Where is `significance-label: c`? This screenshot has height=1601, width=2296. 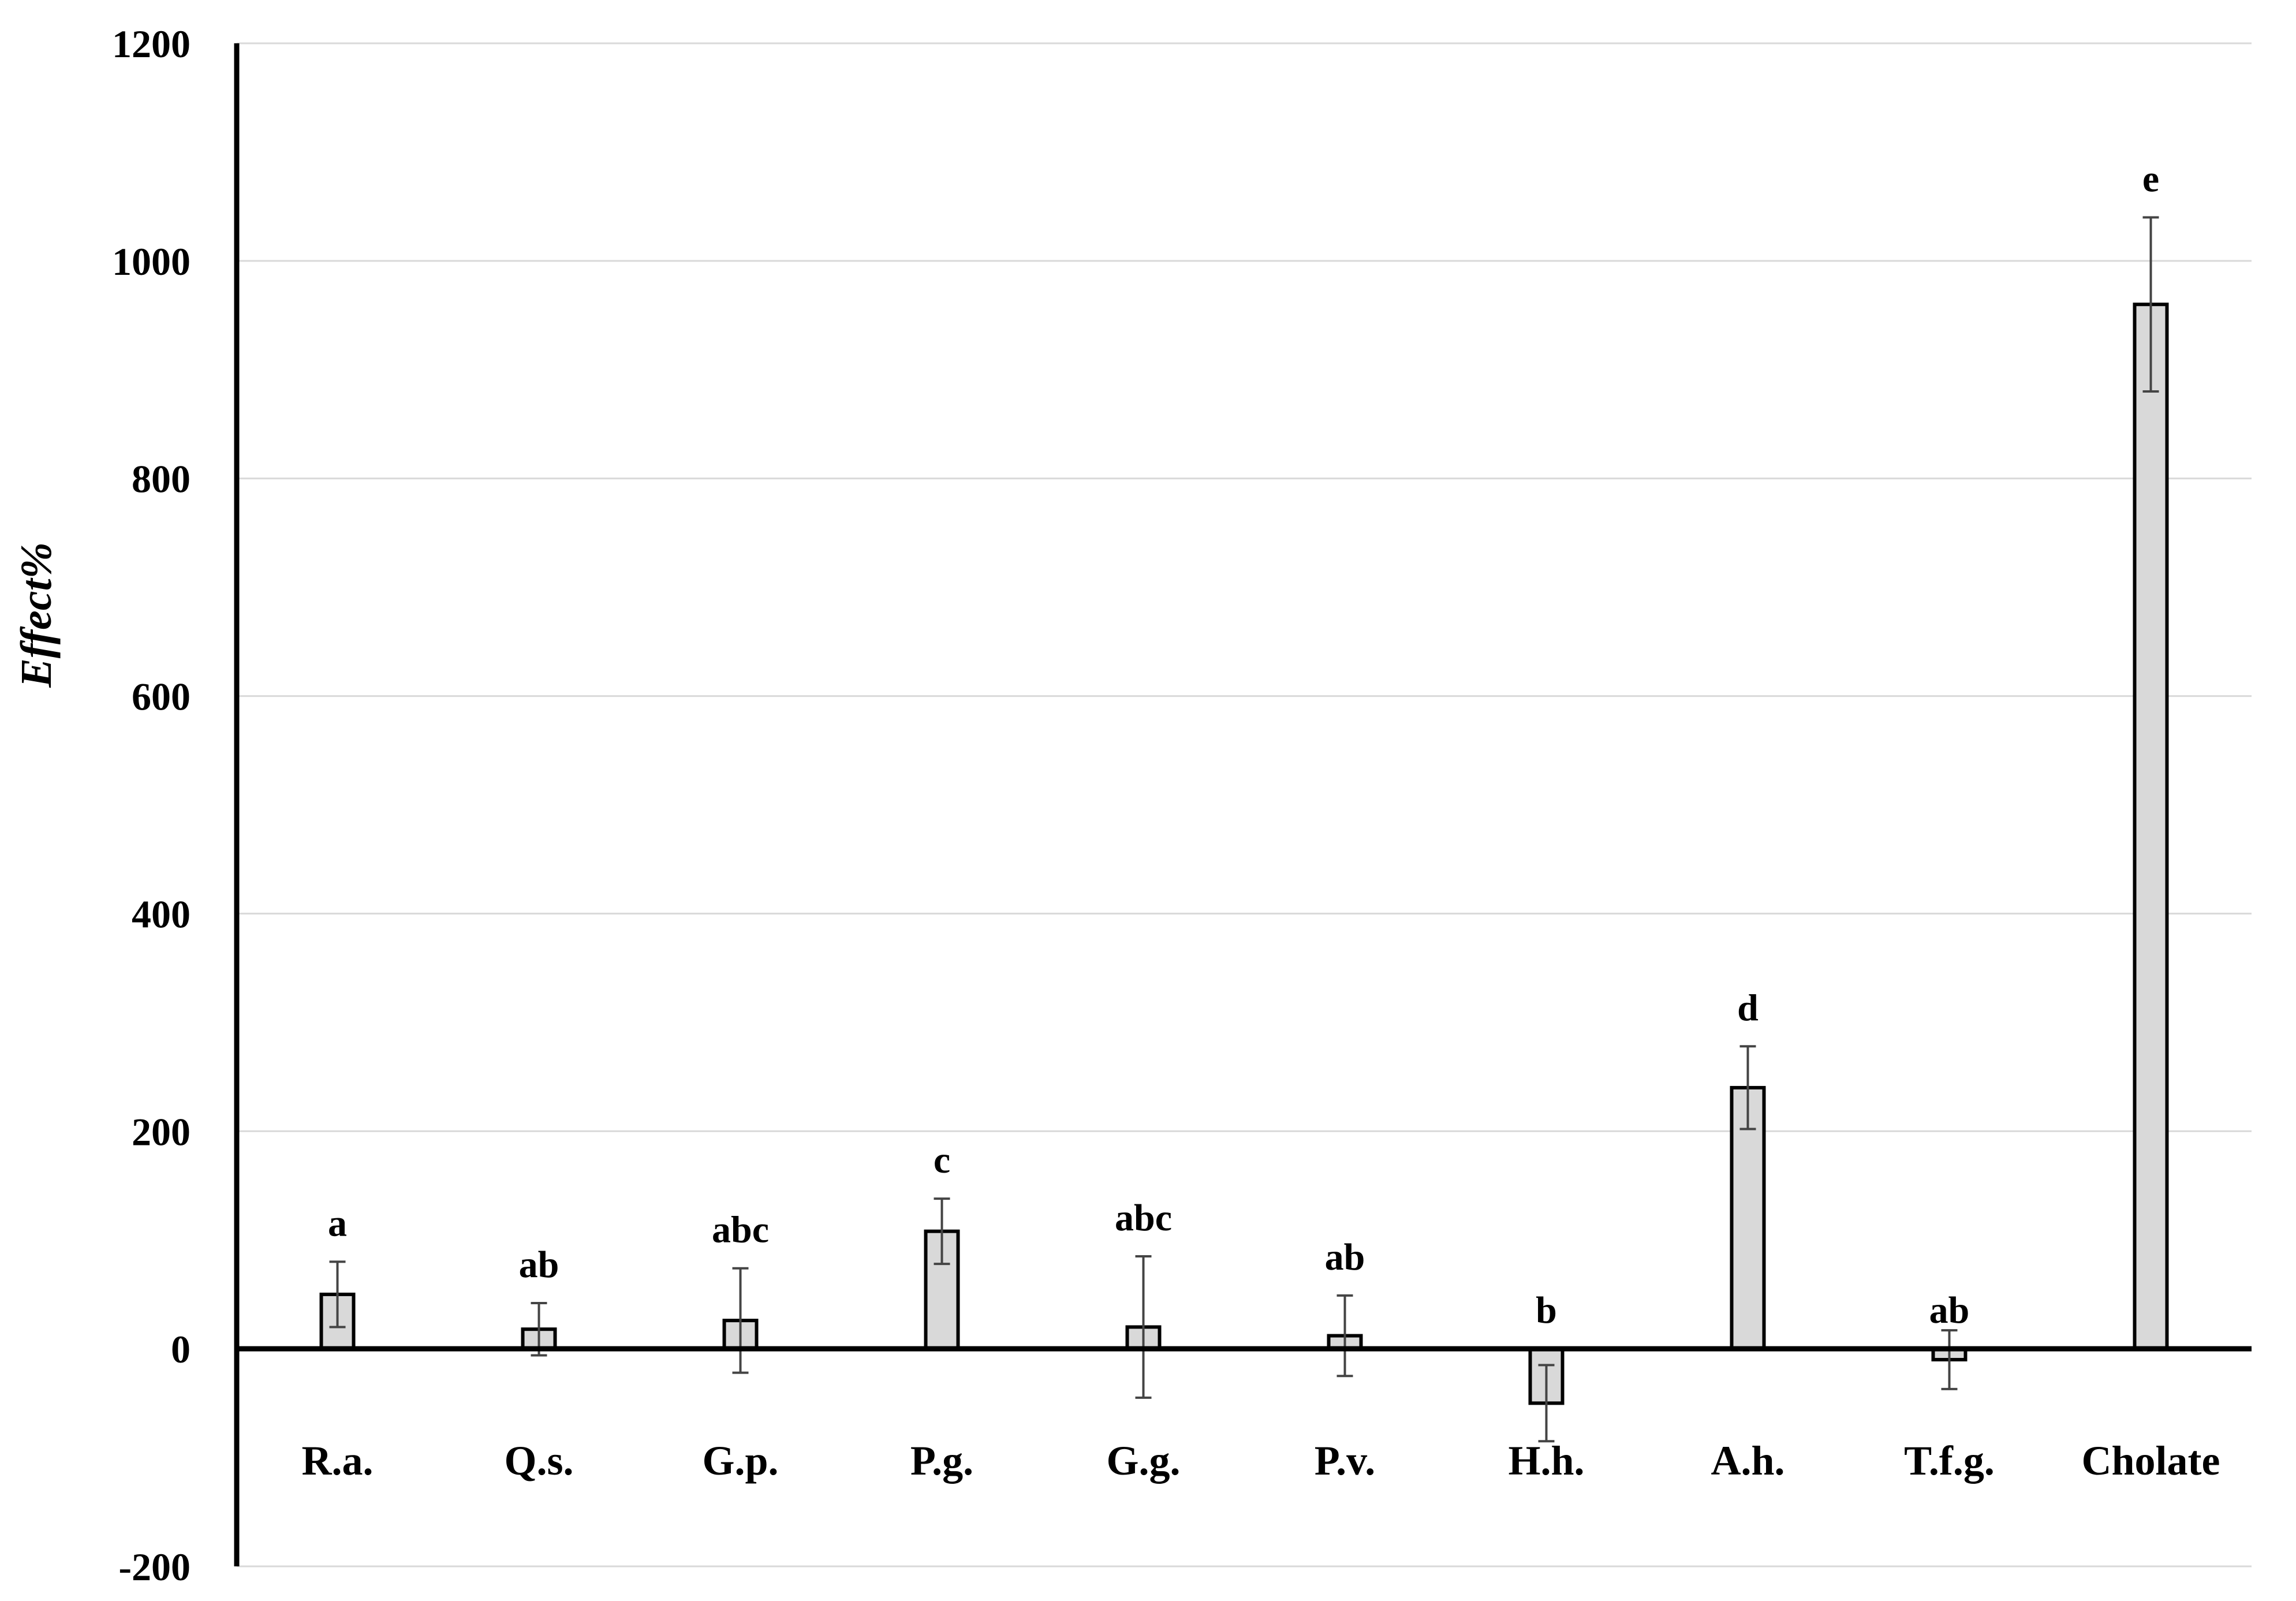 significance-label: c is located at coordinates (942, 1160).